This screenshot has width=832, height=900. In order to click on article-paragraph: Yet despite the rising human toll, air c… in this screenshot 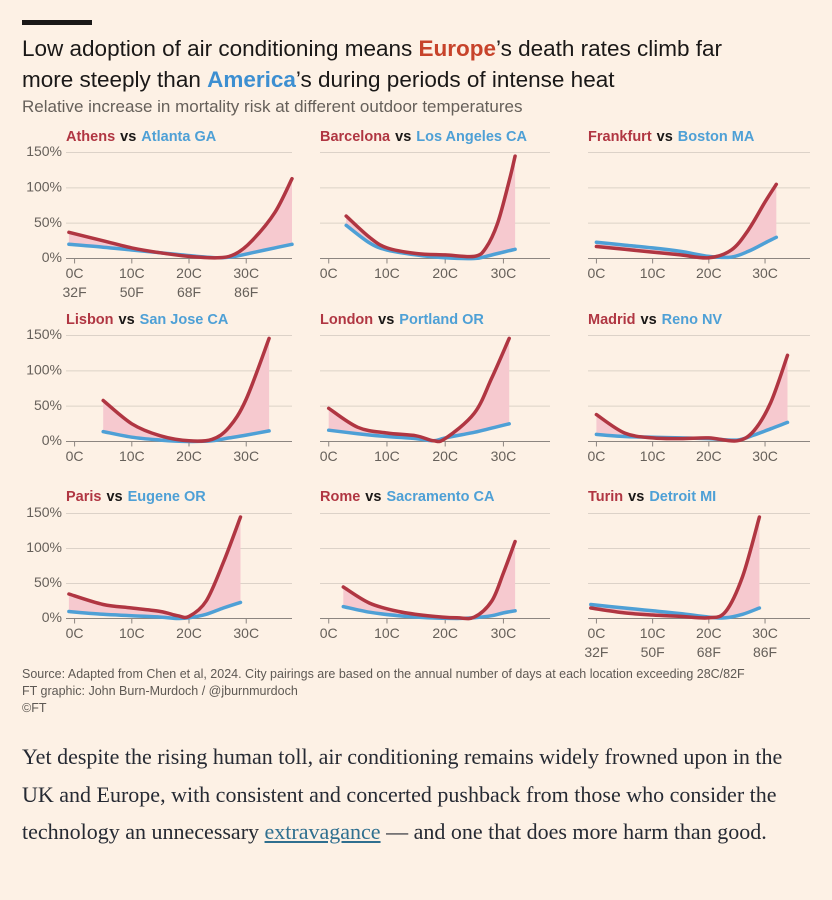, I will do `click(414, 794)`.